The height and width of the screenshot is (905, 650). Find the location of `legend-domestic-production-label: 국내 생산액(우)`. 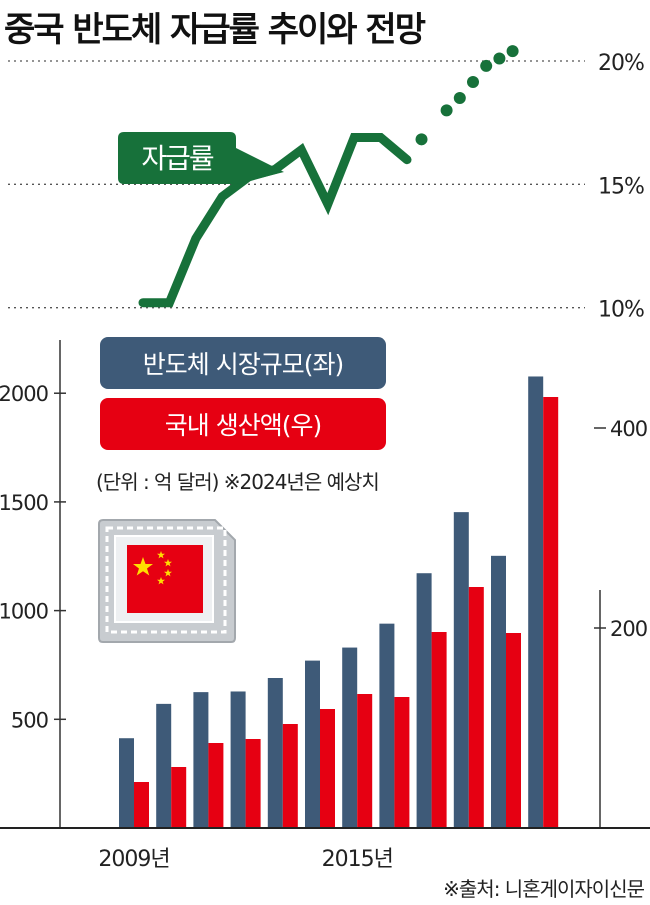

legend-domestic-production-label: 국내 생산액(우) is located at coordinates (243, 425).